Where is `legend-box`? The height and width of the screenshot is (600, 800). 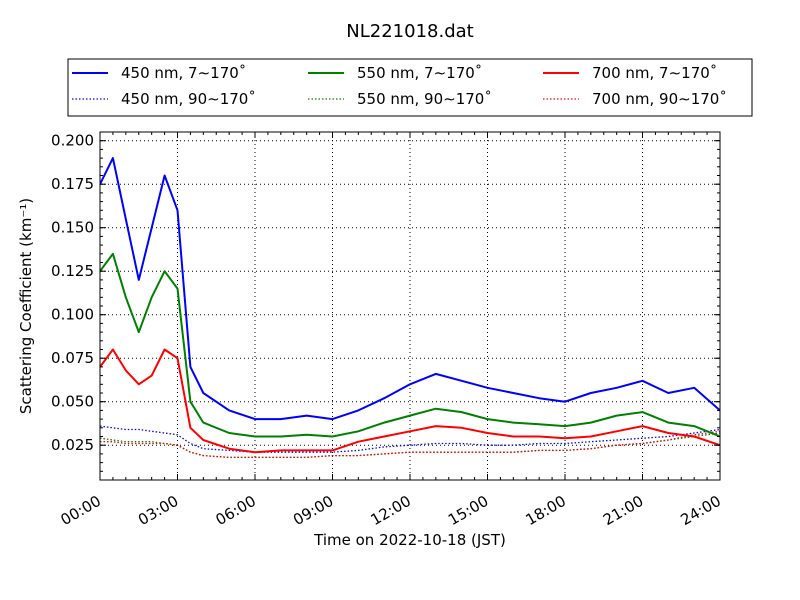 legend-box is located at coordinates (410, 87).